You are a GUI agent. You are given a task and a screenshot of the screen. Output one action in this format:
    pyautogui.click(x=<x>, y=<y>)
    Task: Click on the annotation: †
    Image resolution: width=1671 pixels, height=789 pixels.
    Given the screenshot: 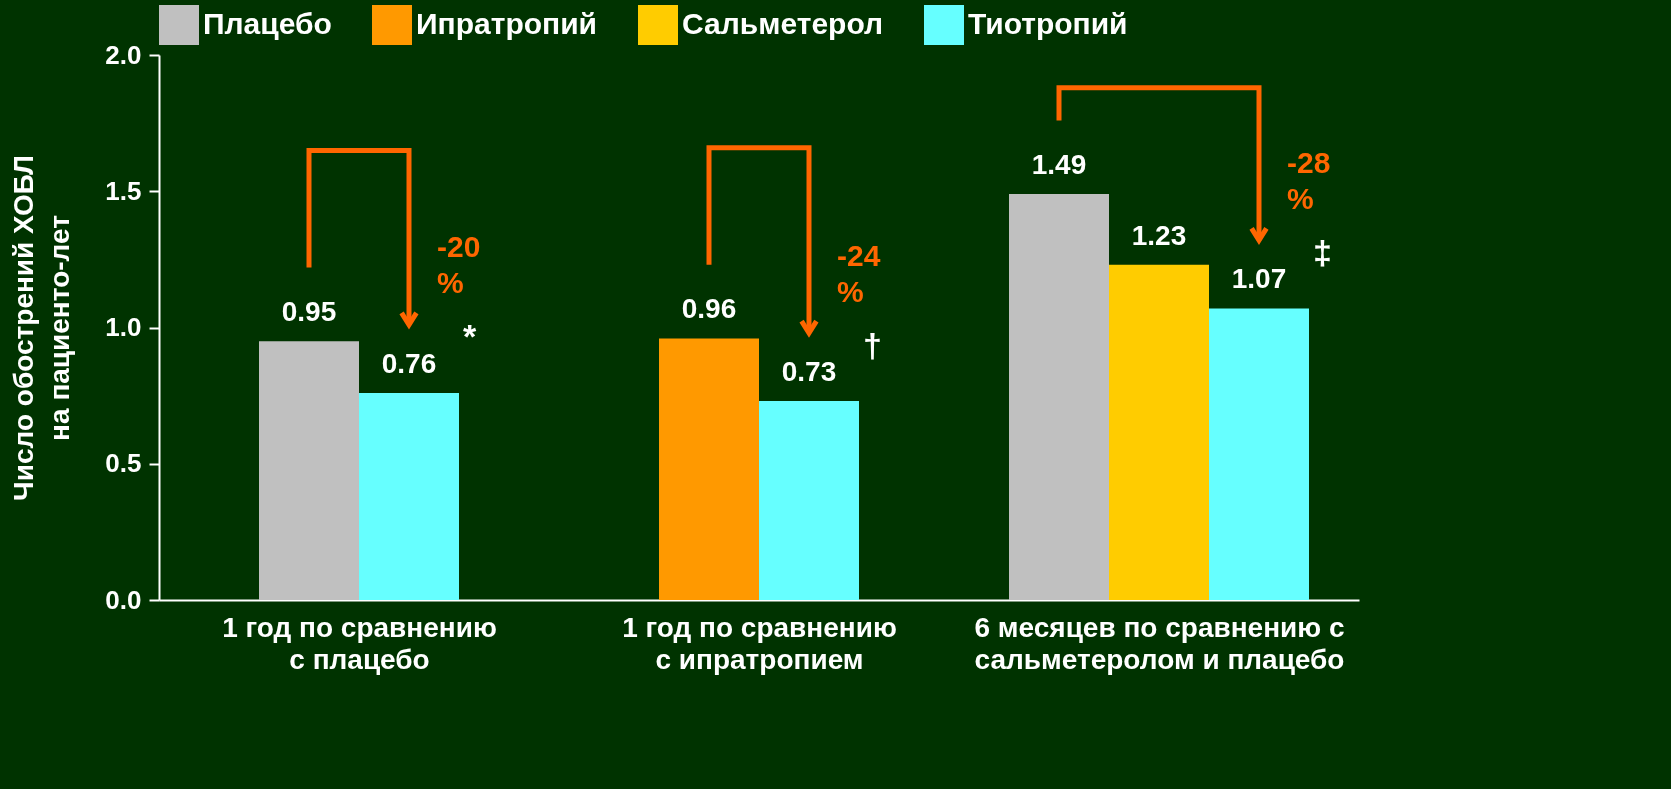 What is the action you would take?
    pyautogui.click(x=872, y=344)
    